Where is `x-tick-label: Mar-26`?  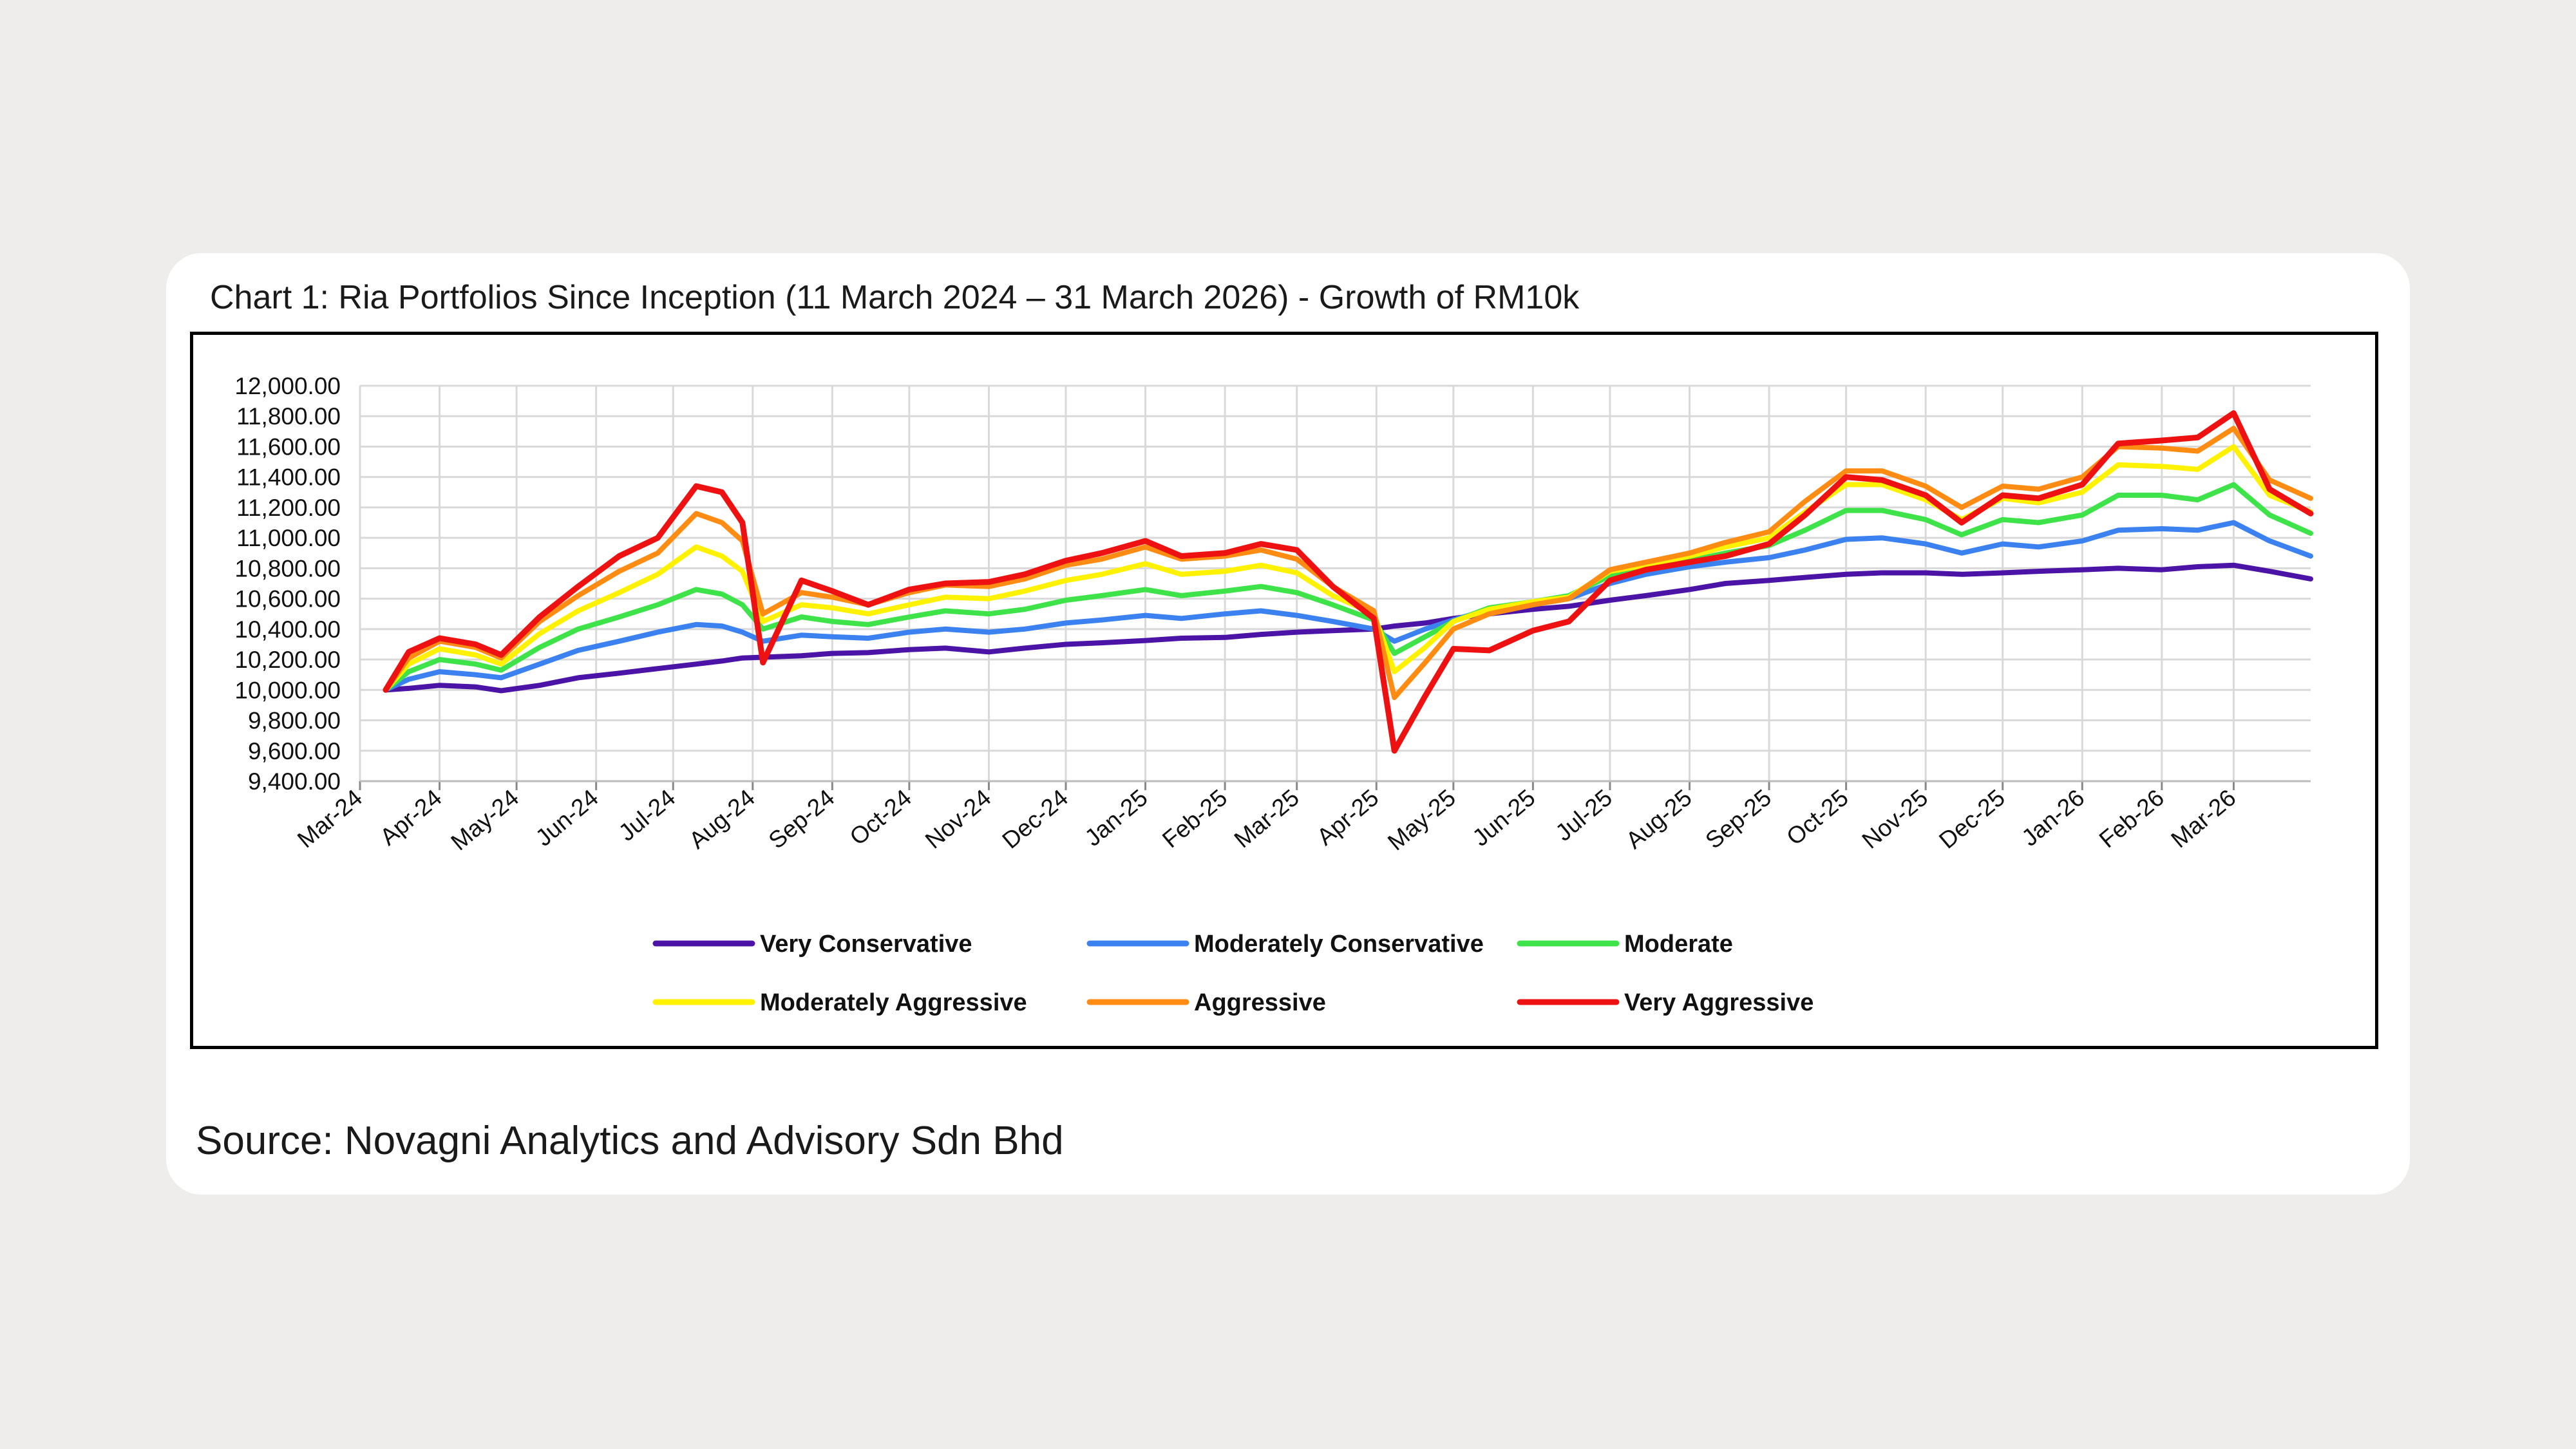
x-tick-label: Mar-26 is located at coordinates (2203, 818).